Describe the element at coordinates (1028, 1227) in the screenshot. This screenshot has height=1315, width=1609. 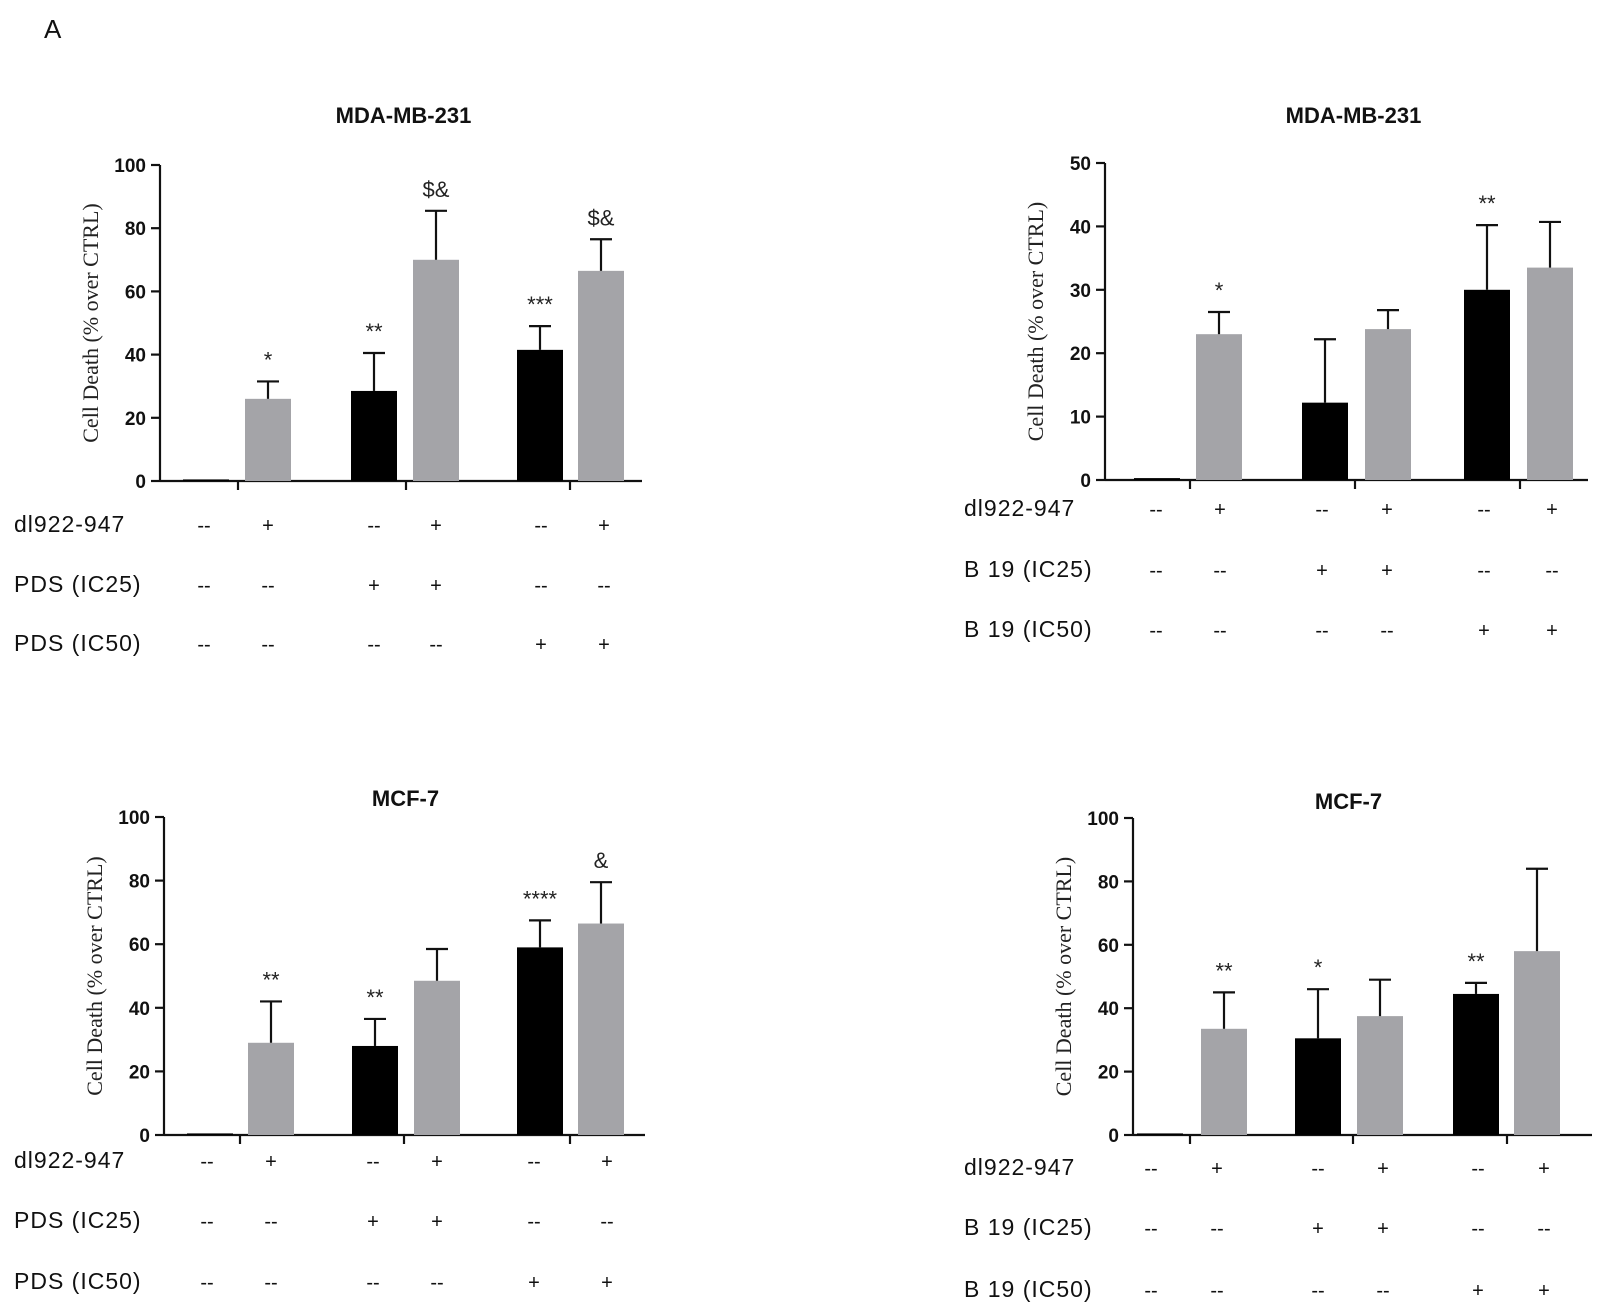
I see `condition-label: B 19 (IC25)` at that location.